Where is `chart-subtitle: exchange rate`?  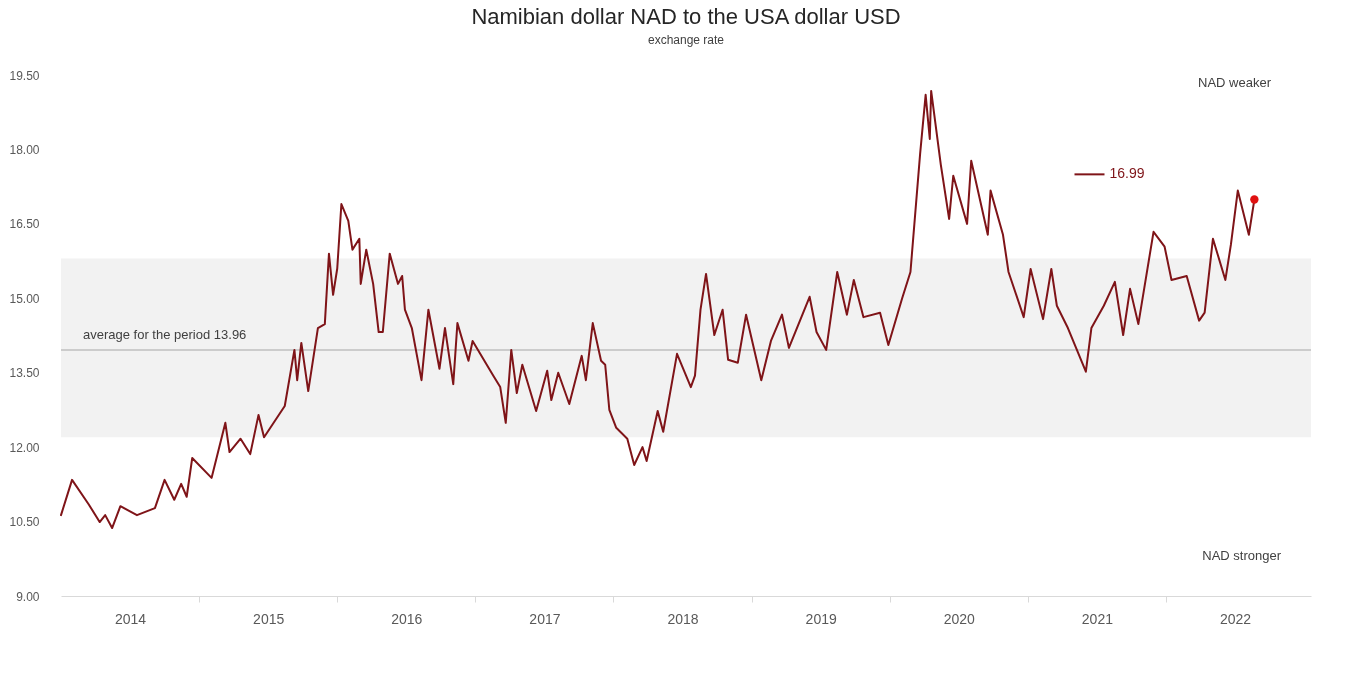 chart-subtitle: exchange rate is located at coordinates (686, 40).